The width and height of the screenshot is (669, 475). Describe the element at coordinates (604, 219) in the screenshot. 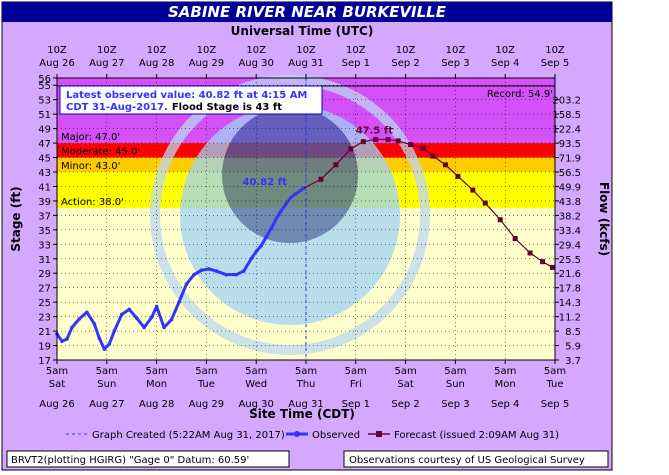

I see `right-axis-title: Flow (kcfs)` at that location.